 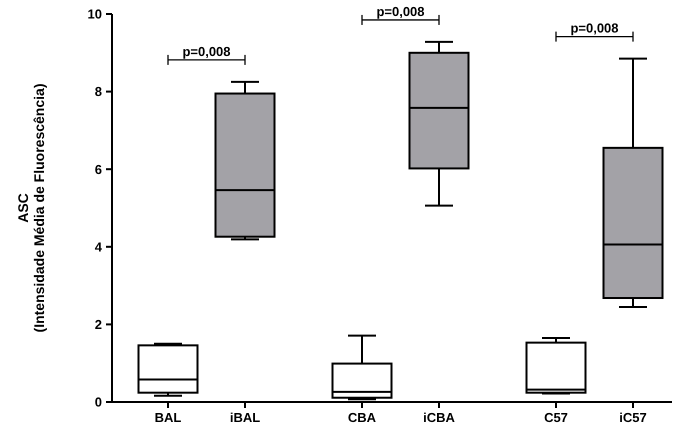 I want to click on x-tick-label: iBAL, so click(x=245, y=417).